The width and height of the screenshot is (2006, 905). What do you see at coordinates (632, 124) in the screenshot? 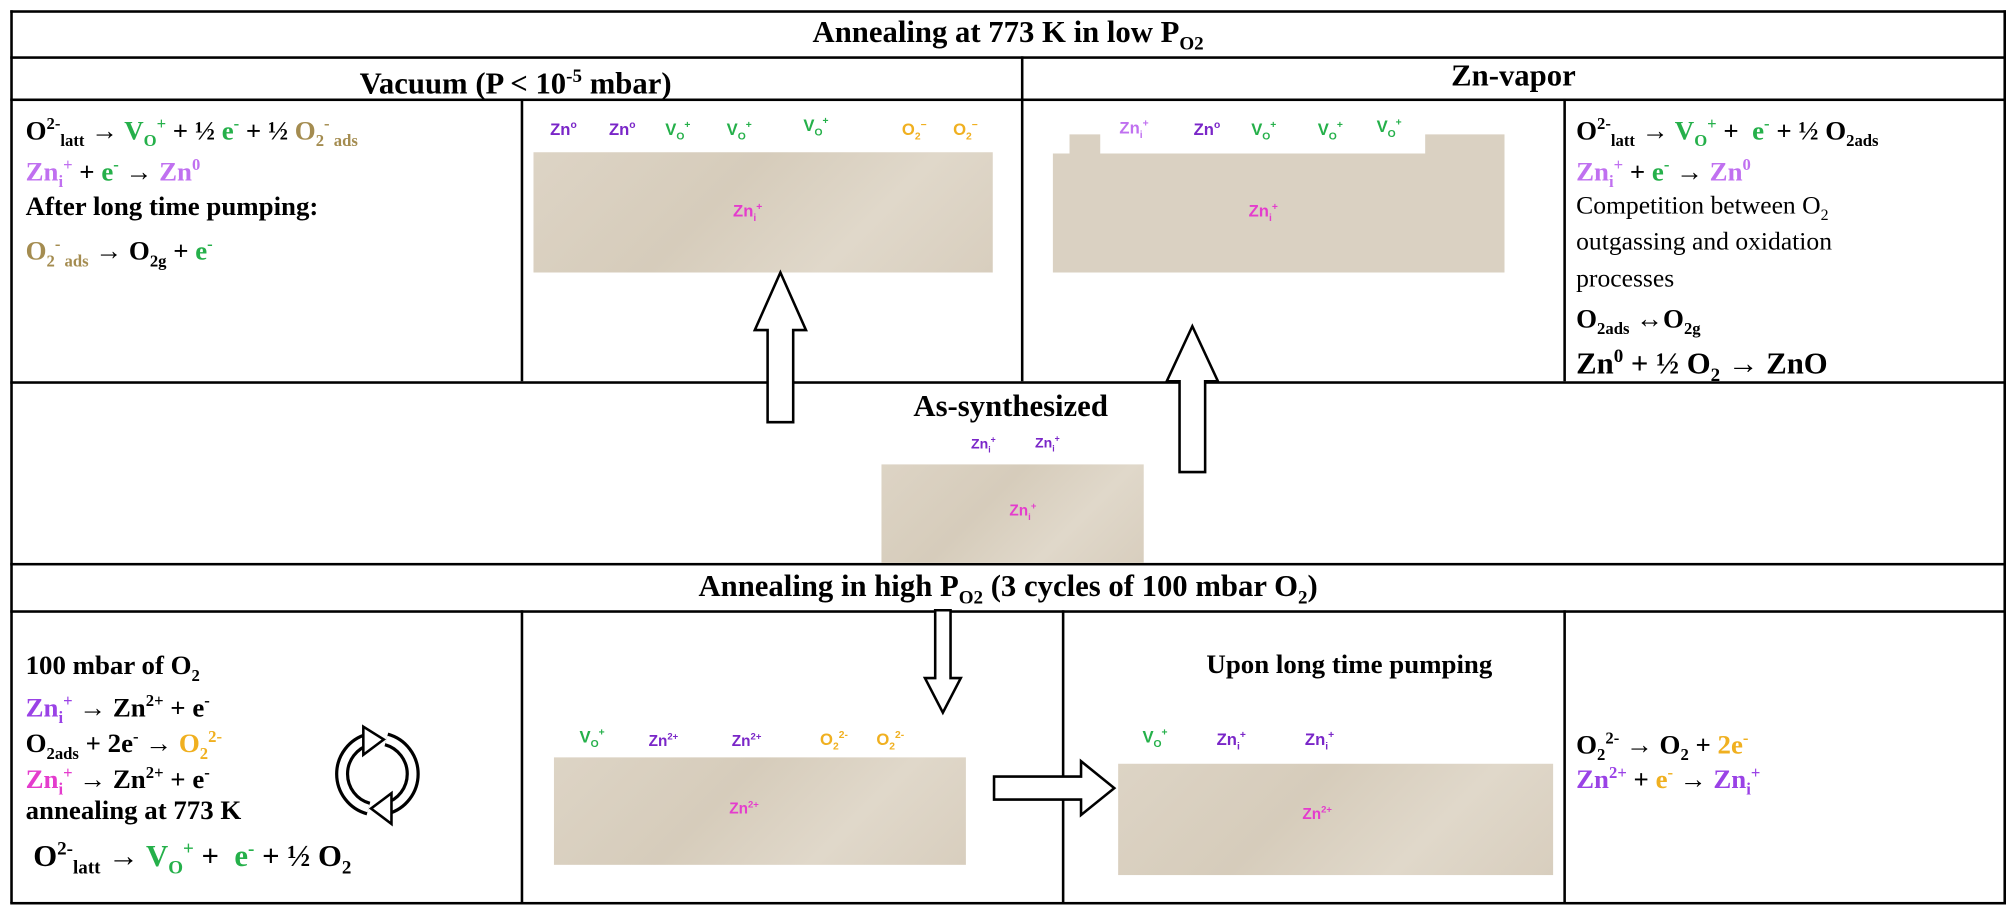
I see `text-segment: o` at bounding box center [632, 124].